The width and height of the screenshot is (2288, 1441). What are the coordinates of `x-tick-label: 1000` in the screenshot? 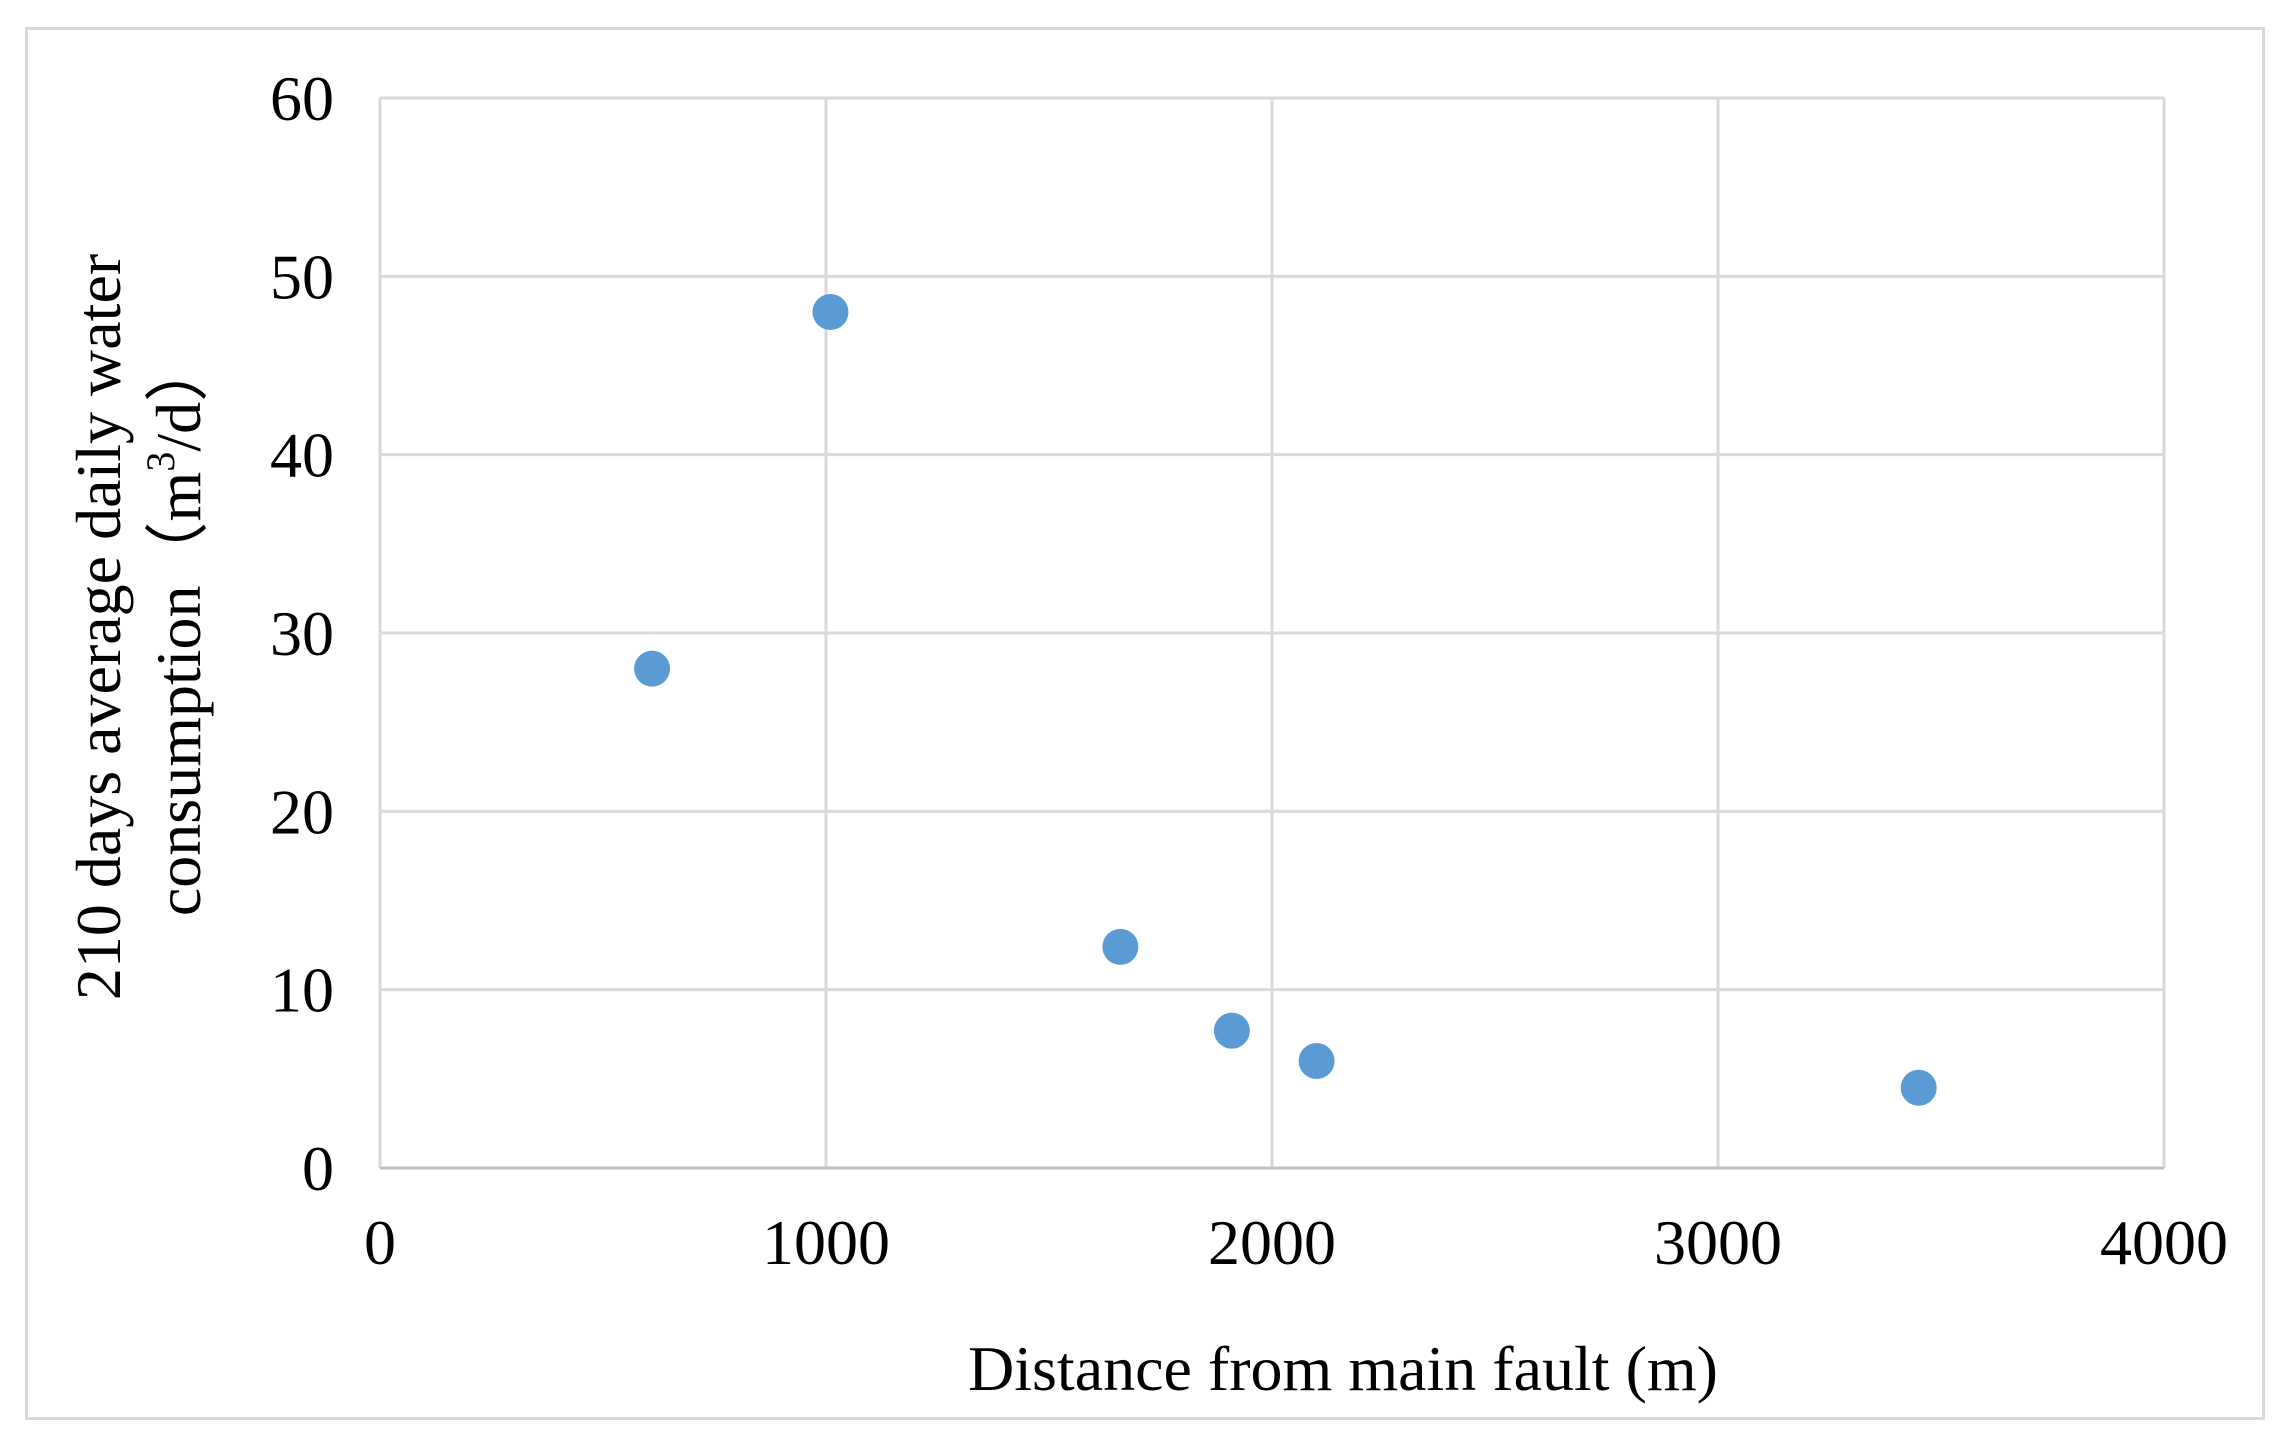 It's located at (826, 1242).